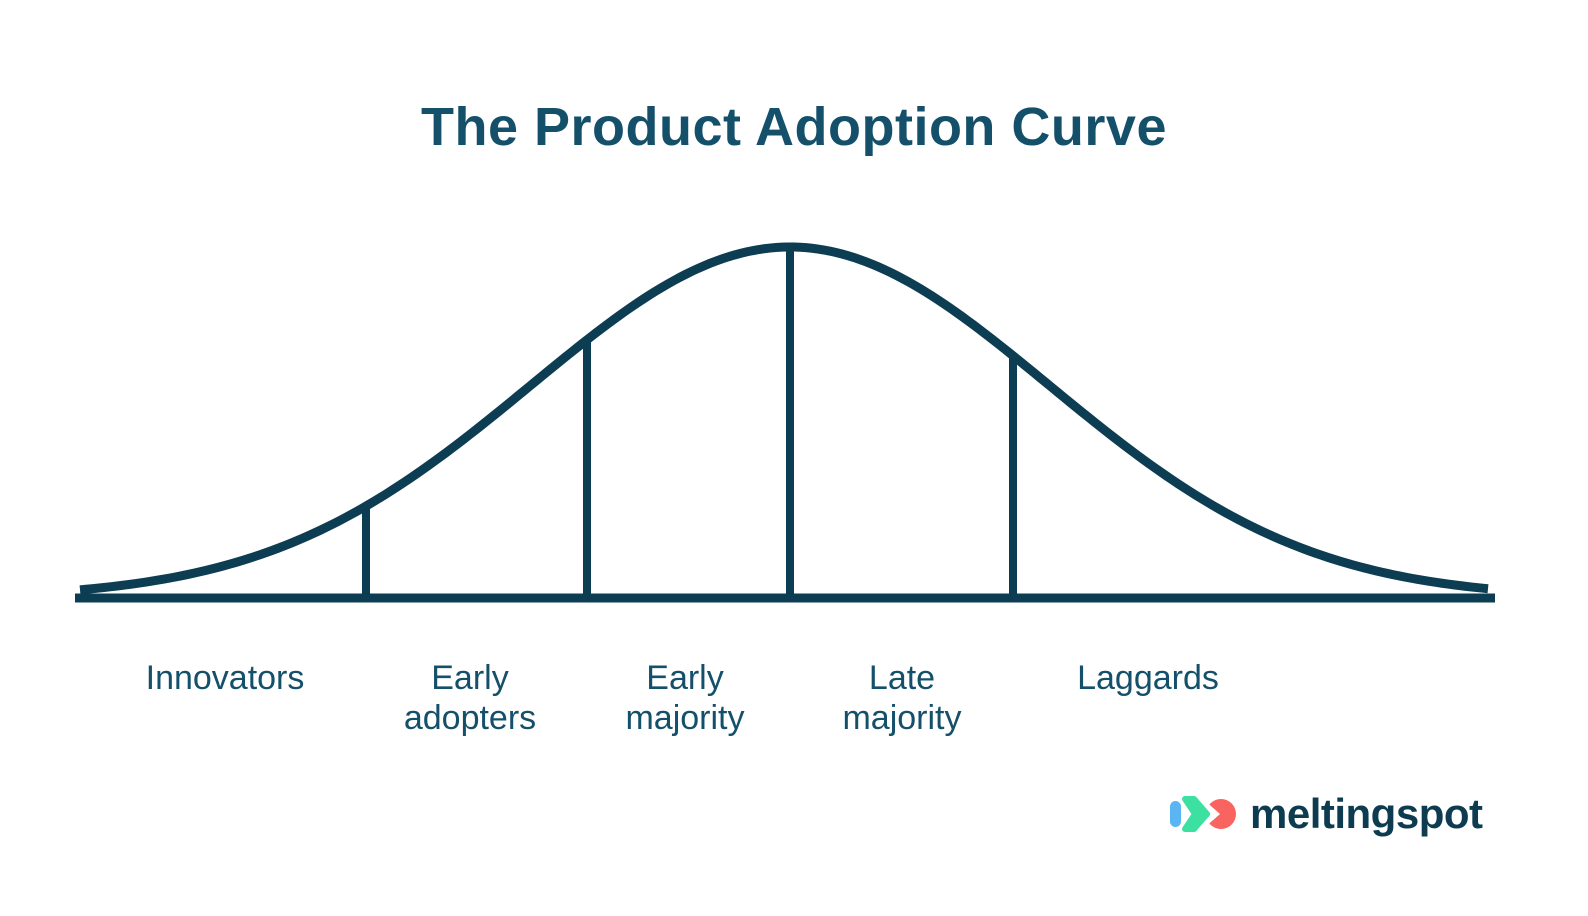 This screenshot has height=916, width=1588. Describe the element at coordinates (1203, 814) in the screenshot. I see `meltingspot-logo-icon` at that location.